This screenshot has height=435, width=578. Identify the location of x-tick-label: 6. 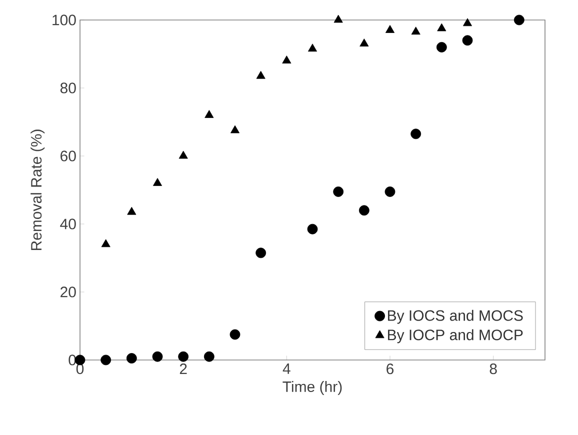
(390, 369).